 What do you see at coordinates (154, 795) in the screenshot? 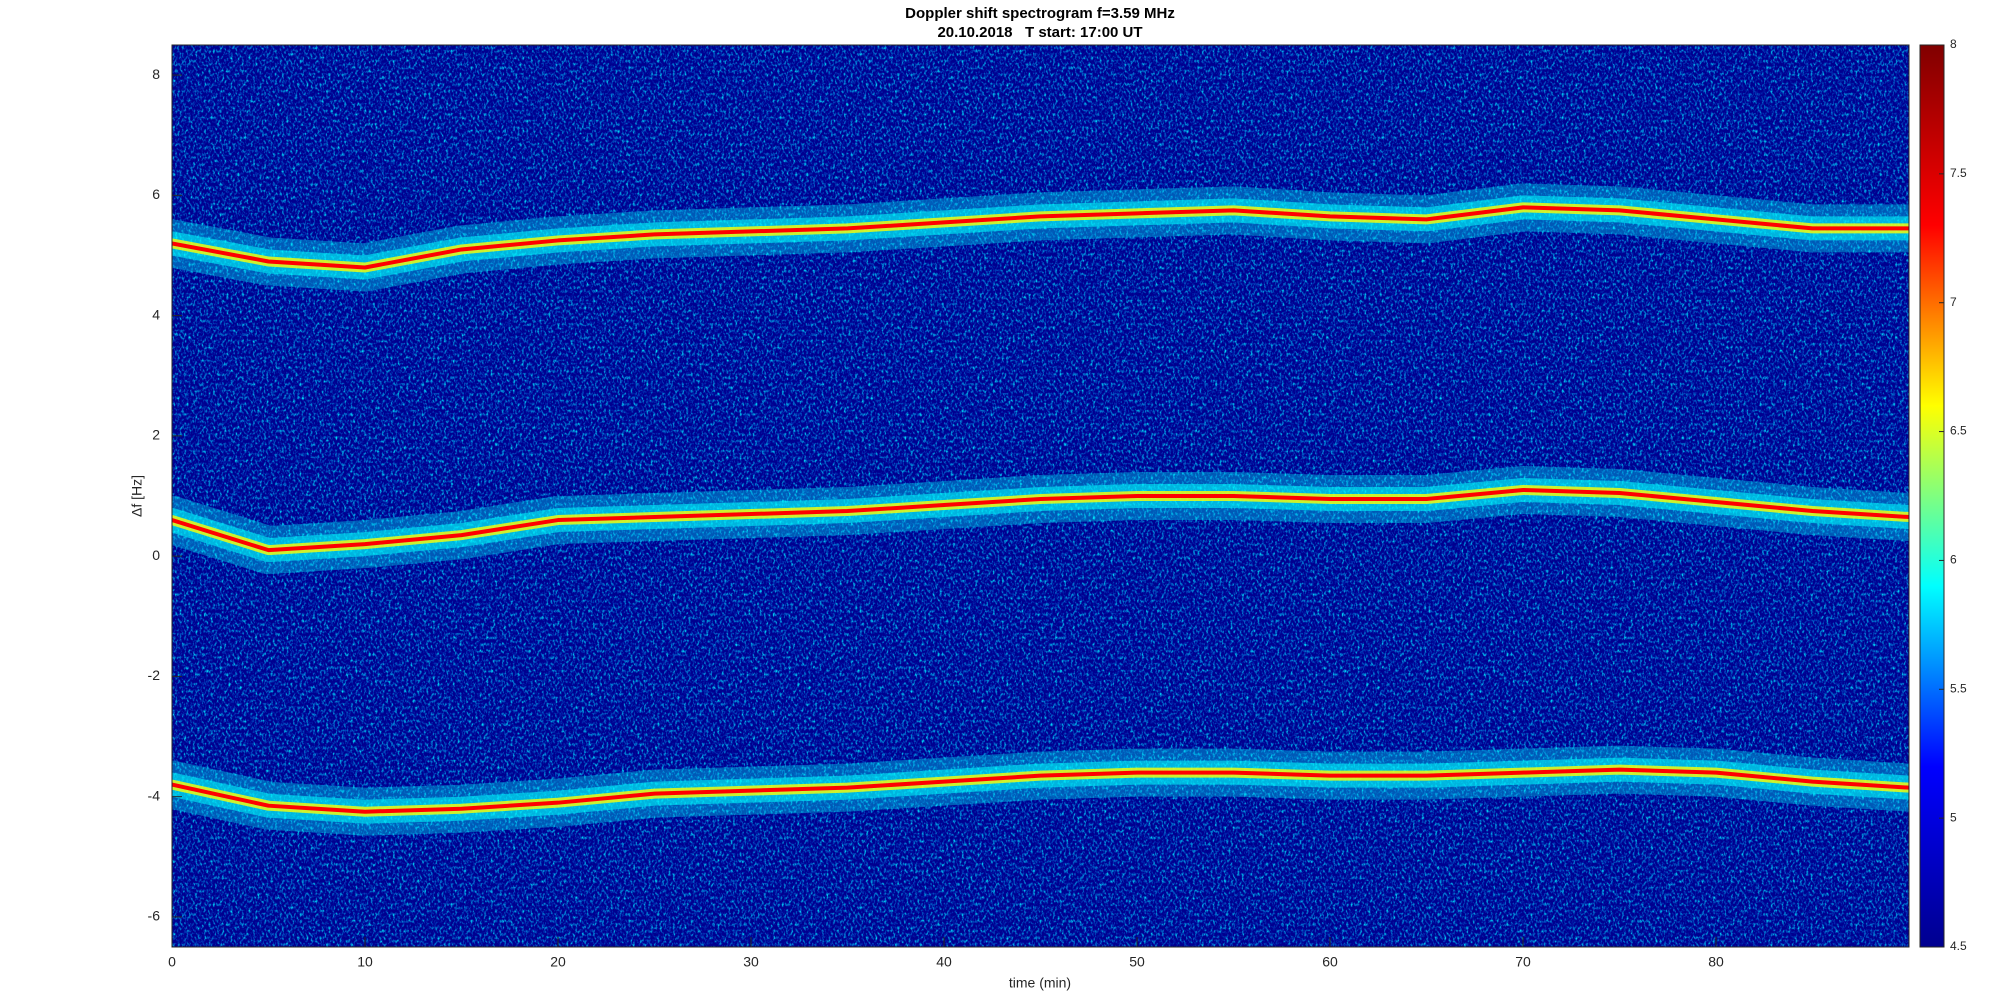
I see `y-tick-label: -4` at bounding box center [154, 795].